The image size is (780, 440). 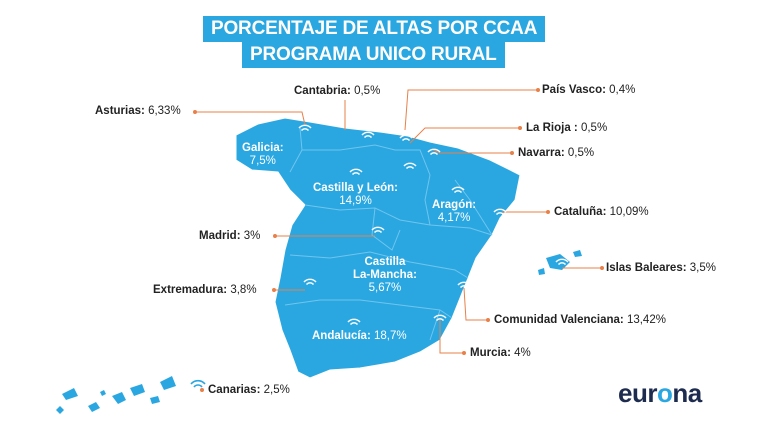 I want to click on label-la-rioja: La Rioja : 0,5%, so click(x=567, y=128).